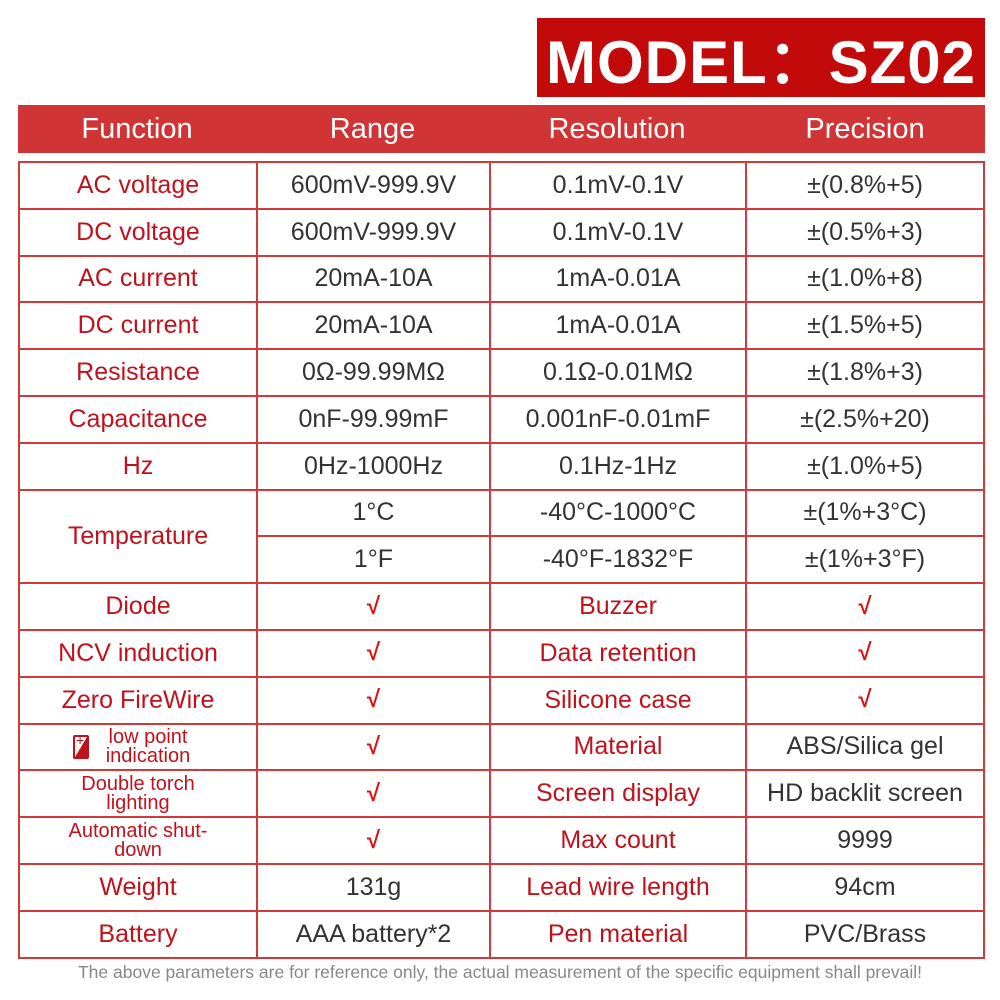 The height and width of the screenshot is (1000, 1000). I want to click on value-cell: 94cm, so click(865, 887).